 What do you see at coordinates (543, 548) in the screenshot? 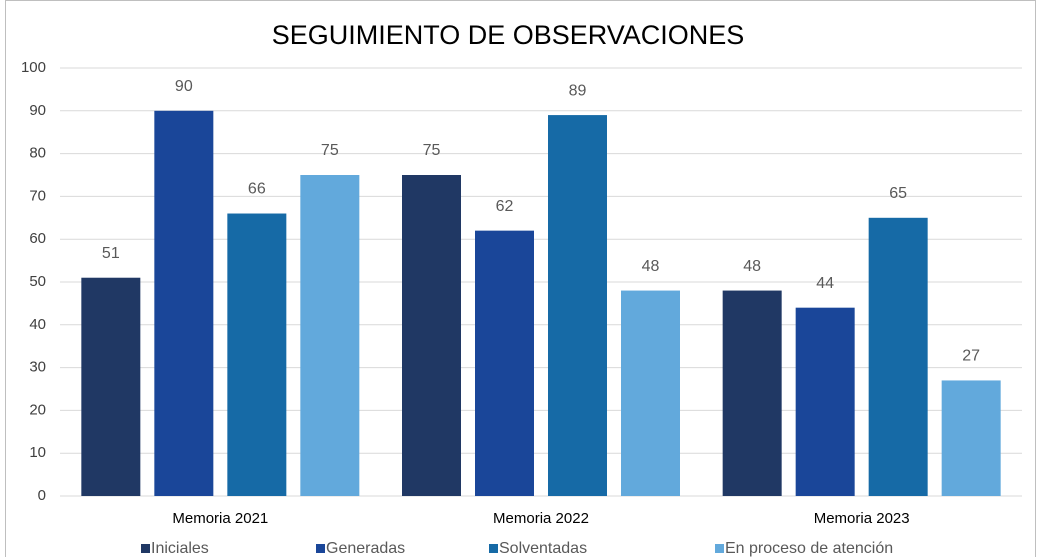
I see `legend-label: Solventadas` at bounding box center [543, 548].